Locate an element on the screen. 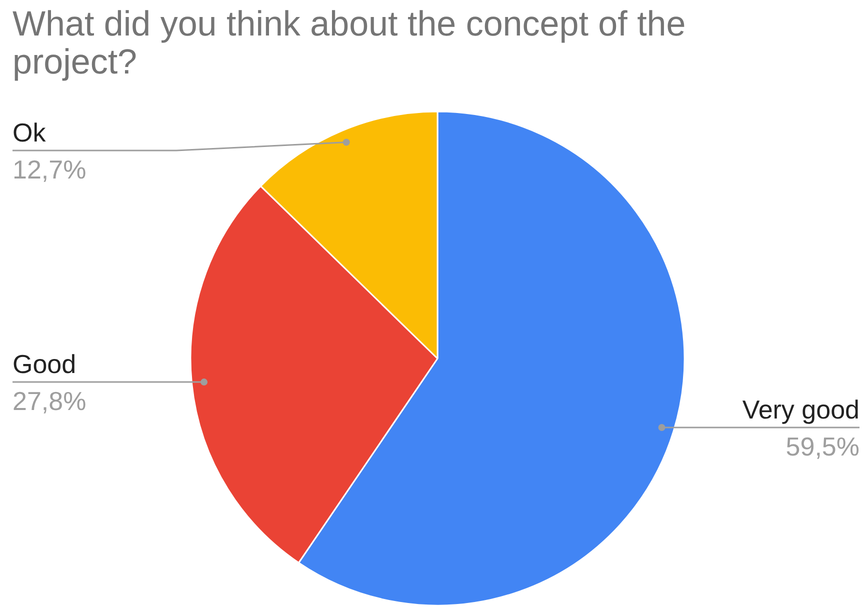  slice-label: Good is located at coordinates (44, 364).